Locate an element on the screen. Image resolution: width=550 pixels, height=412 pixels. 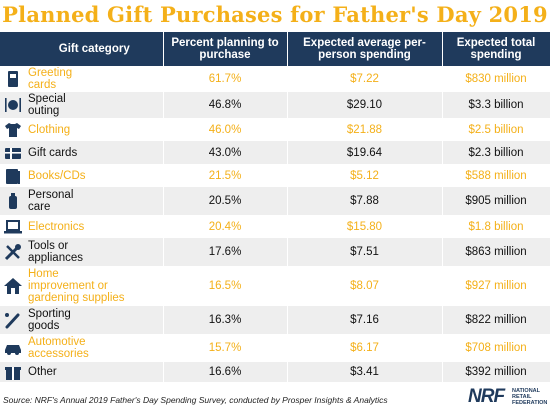
category-line: Home is located at coordinates (43, 274).